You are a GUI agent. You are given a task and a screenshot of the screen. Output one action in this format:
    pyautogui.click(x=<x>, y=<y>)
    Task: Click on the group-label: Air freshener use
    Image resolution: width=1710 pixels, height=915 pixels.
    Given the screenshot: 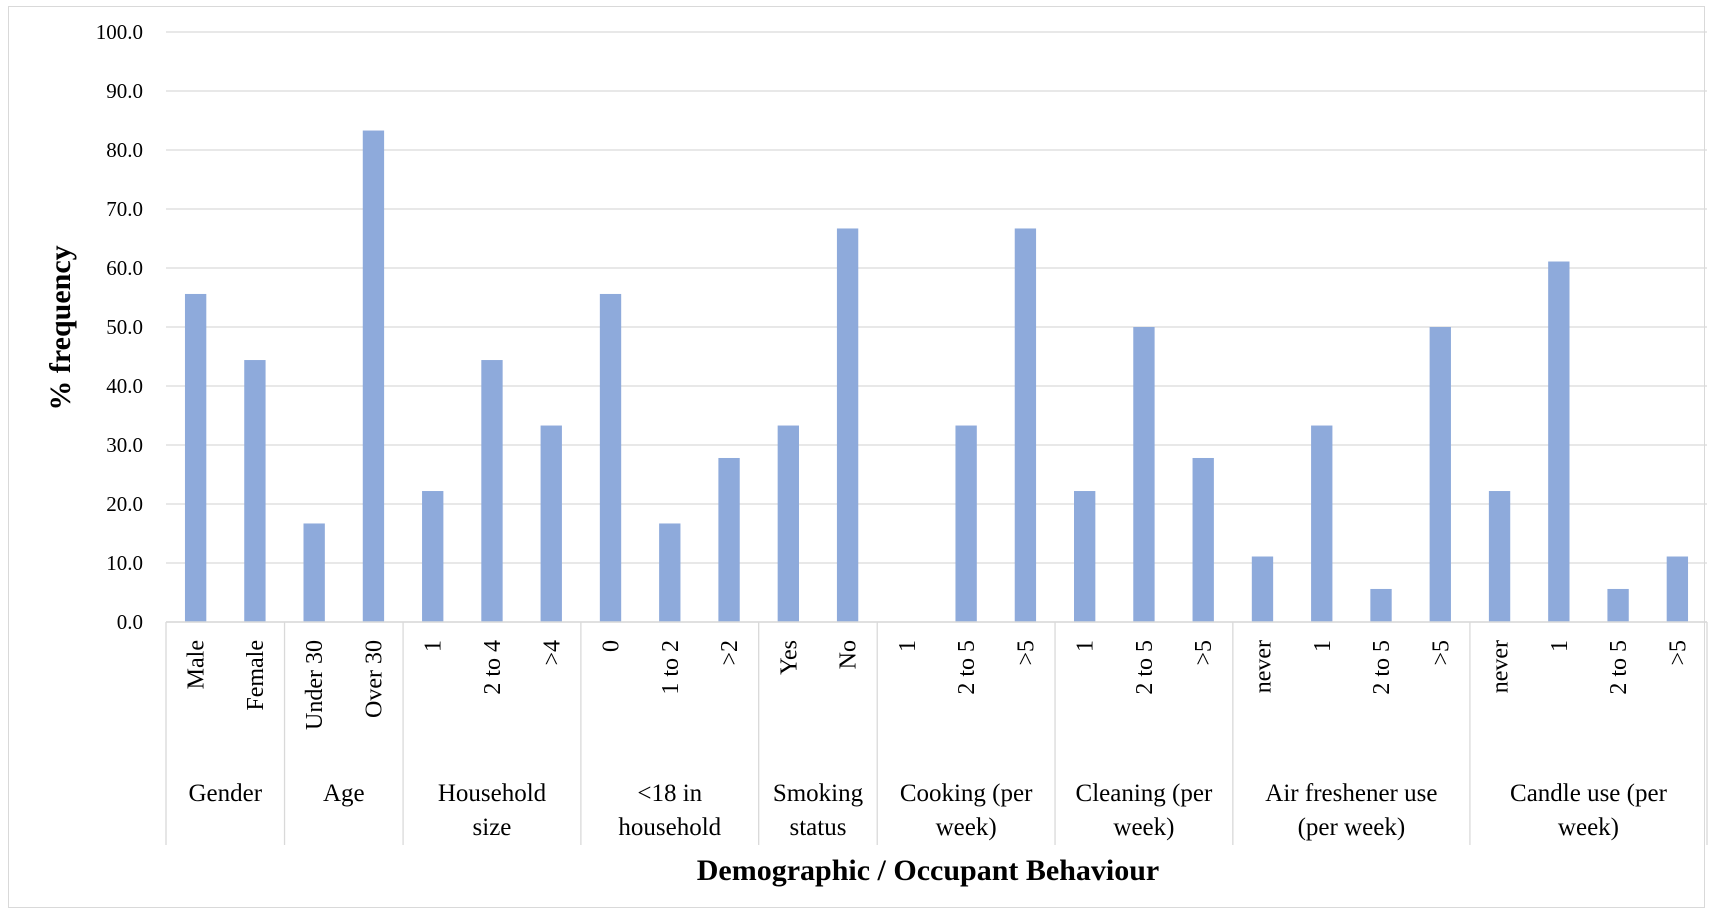 What is the action you would take?
    pyautogui.click(x=1351, y=793)
    